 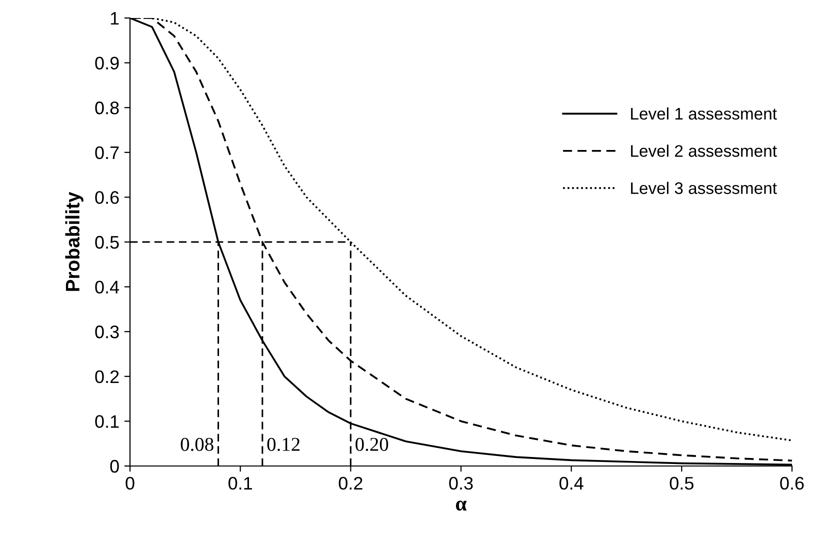 What do you see at coordinates (74, 241) in the screenshot?
I see `y-axis-title: Probability` at bounding box center [74, 241].